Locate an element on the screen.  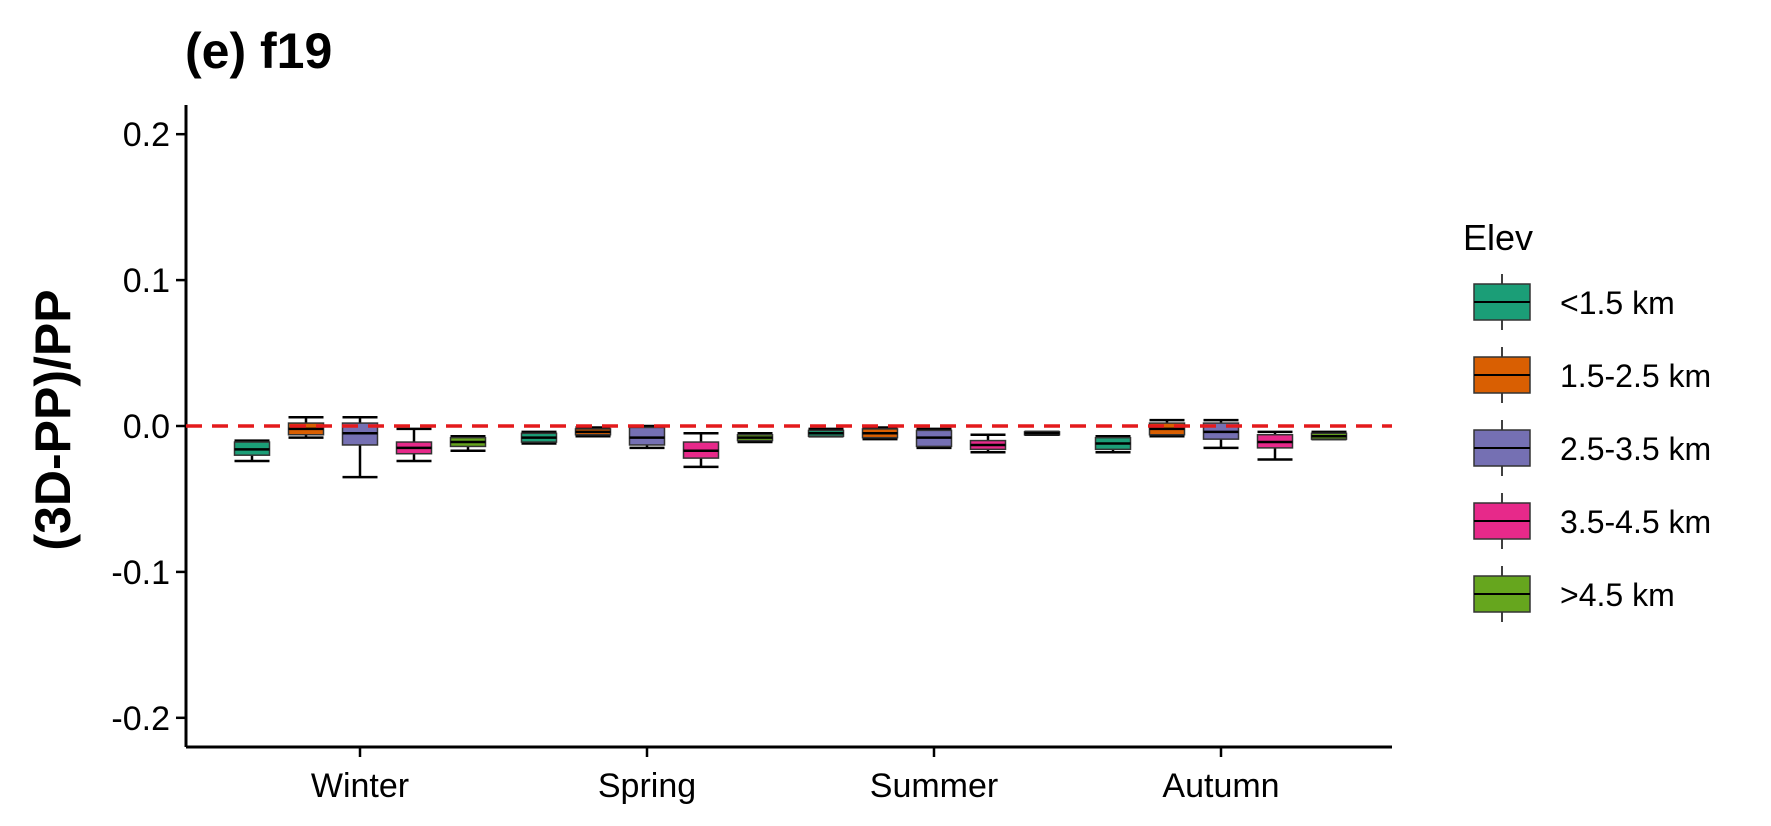
y-axis-label: (3D-PP)/PP is located at coordinates (53, 419).